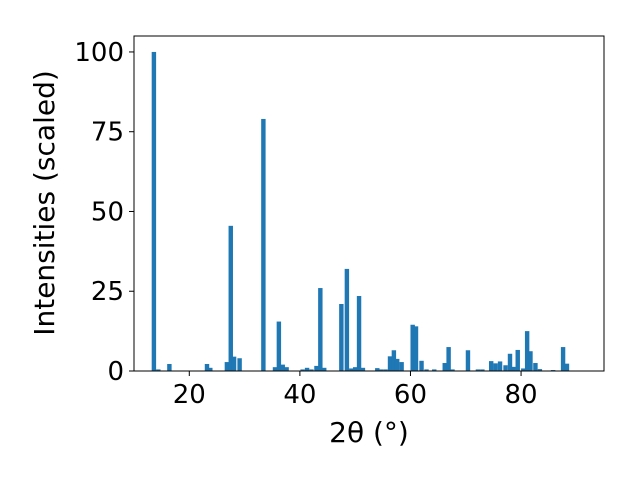  What do you see at coordinates (44, 203) in the screenshot?
I see `y-axis-label: Intensities (scaled)` at bounding box center [44, 203].